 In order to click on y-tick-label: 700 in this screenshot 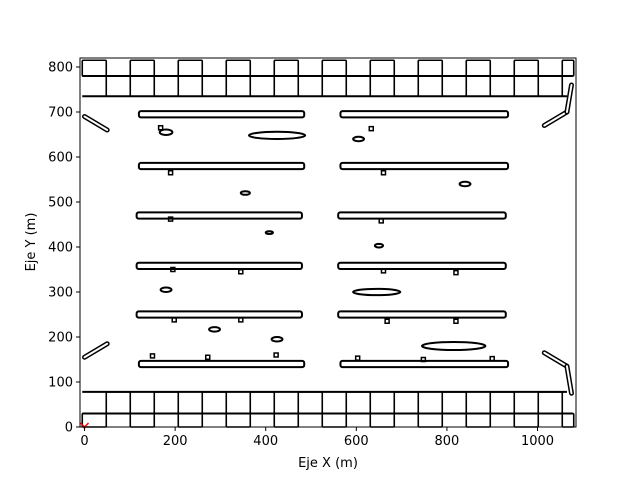, I will do `click(60, 113)`.